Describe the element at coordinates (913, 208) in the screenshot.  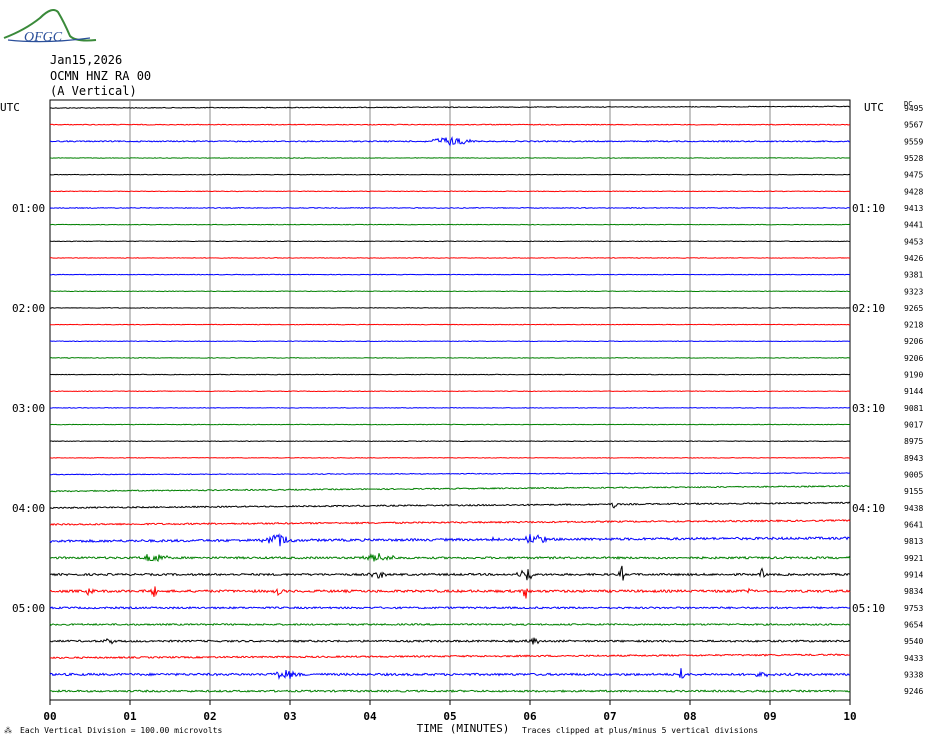
I see `dc-offset-label: 9413` at that location.